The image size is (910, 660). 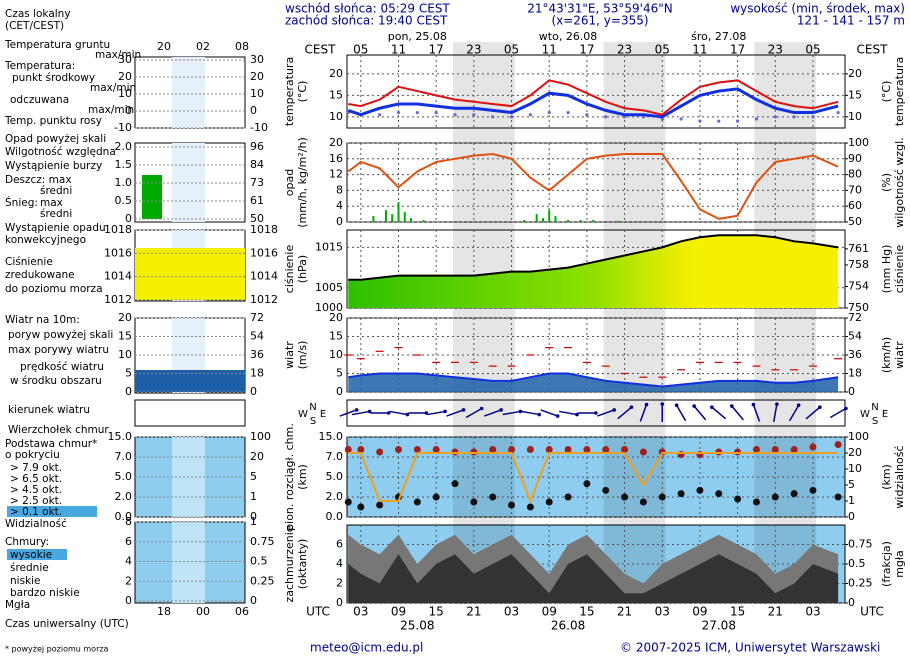 I want to click on legend-label: Widzialność, so click(x=36, y=524).